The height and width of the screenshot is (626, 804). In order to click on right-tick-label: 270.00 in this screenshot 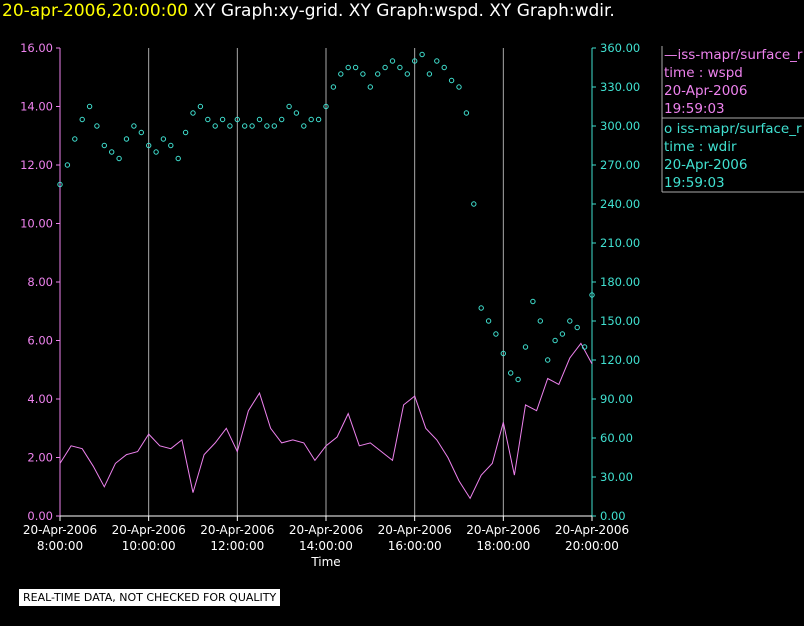, I will do `click(620, 165)`.